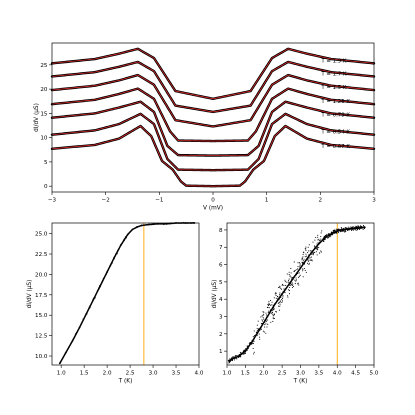 This screenshot has height=415, width=415. Describe the element at coordinates (30, 294) in the screenshot. I see `left-chart-y-axis-title: dI/dV (μS)` at that location.